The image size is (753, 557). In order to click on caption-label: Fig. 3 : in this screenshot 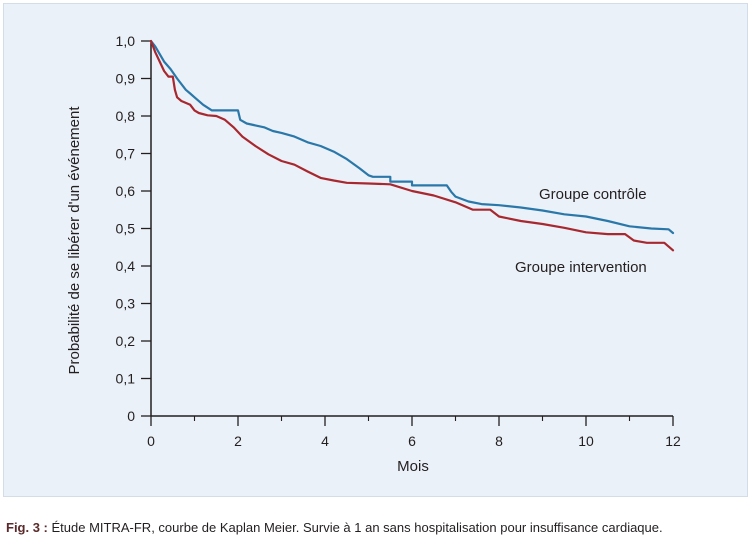, I will do `click(27, 527)`.